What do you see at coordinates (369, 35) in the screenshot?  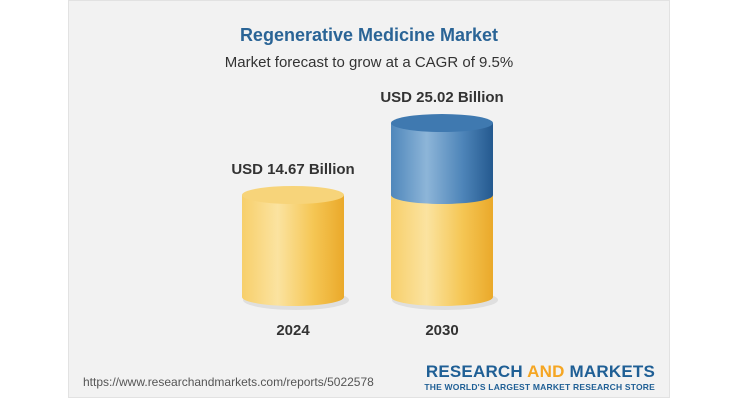 I see `chart-title: Regenerative Medicine Market` at bounding box center [369, 35].